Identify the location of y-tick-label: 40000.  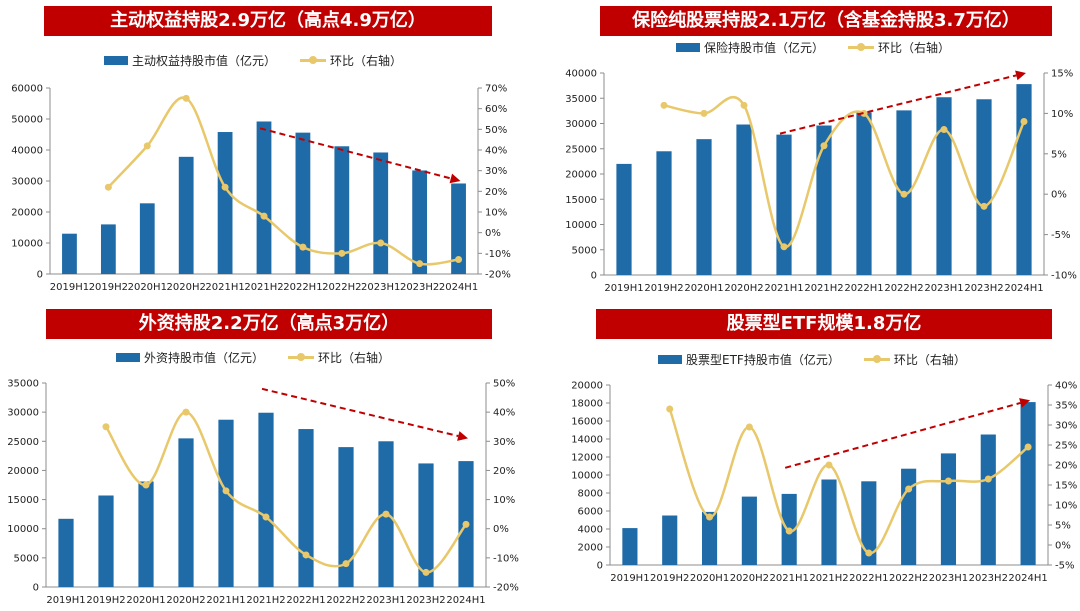
(27, 151).